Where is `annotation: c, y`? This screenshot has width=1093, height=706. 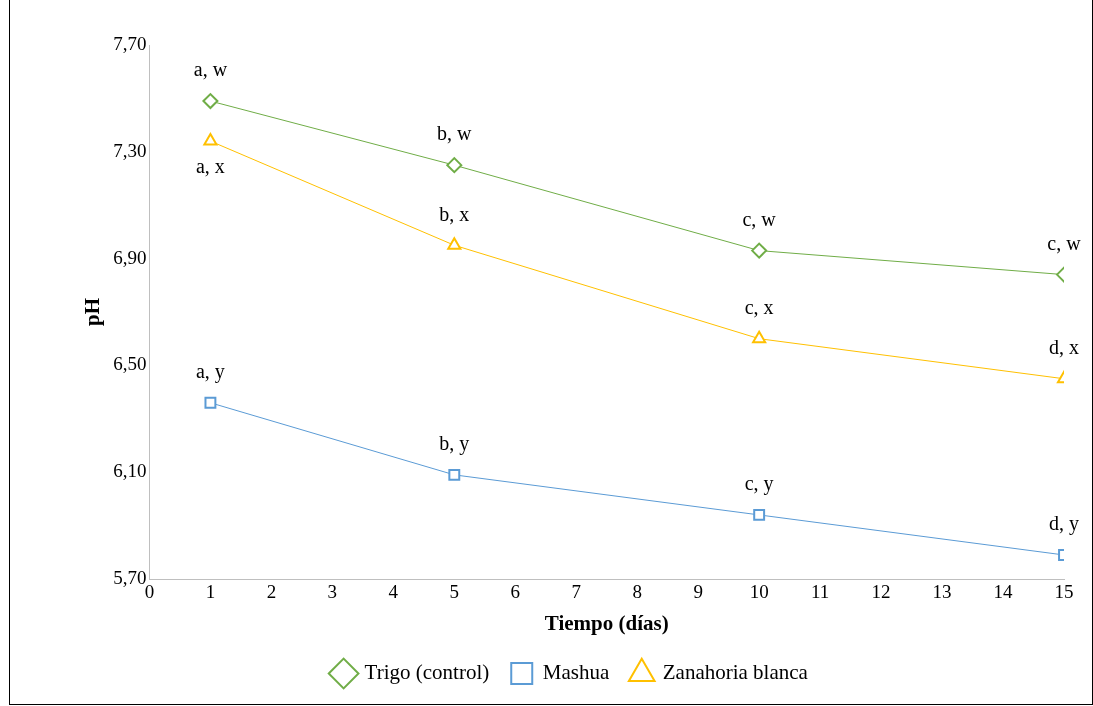
annotation: c, y is located at coordinates (759, 484).